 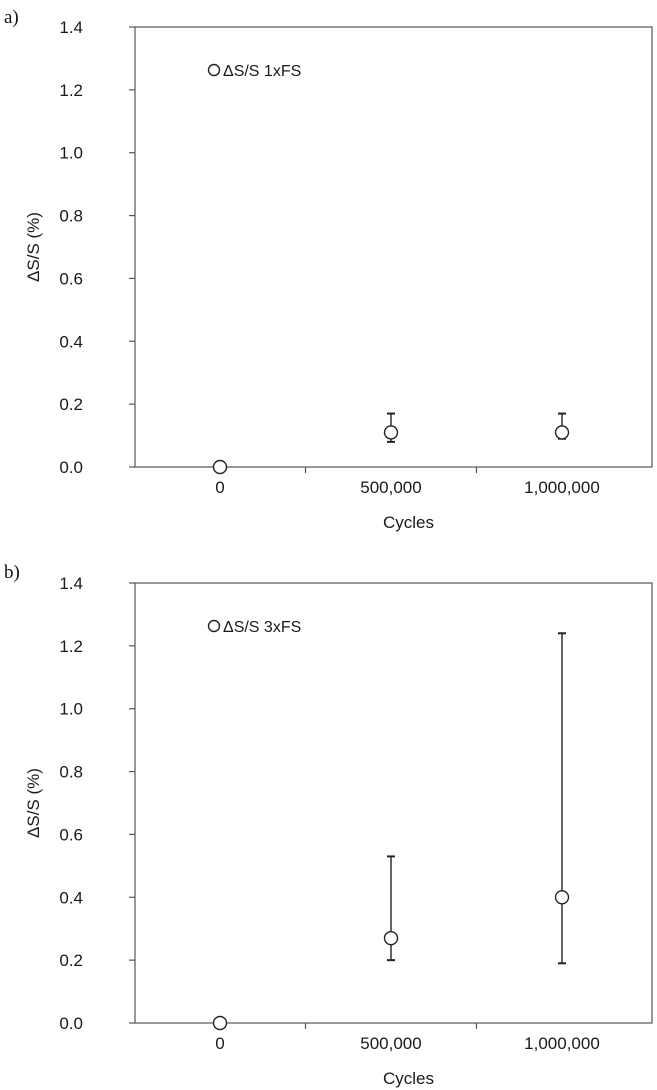 What do you see at coordinates (262, 71) in the screenshot?
I see `legend-label: ΔS/S 1xFS` at bounding box center [262, 71].